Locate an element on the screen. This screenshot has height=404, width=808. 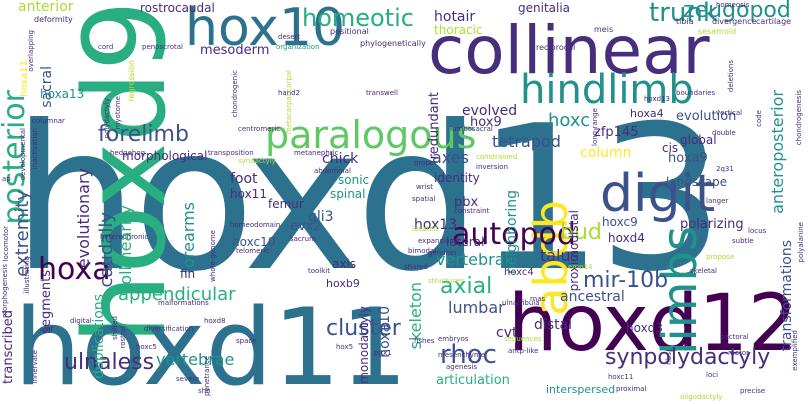
word-positional: positional is located at coordinates (349, 31).